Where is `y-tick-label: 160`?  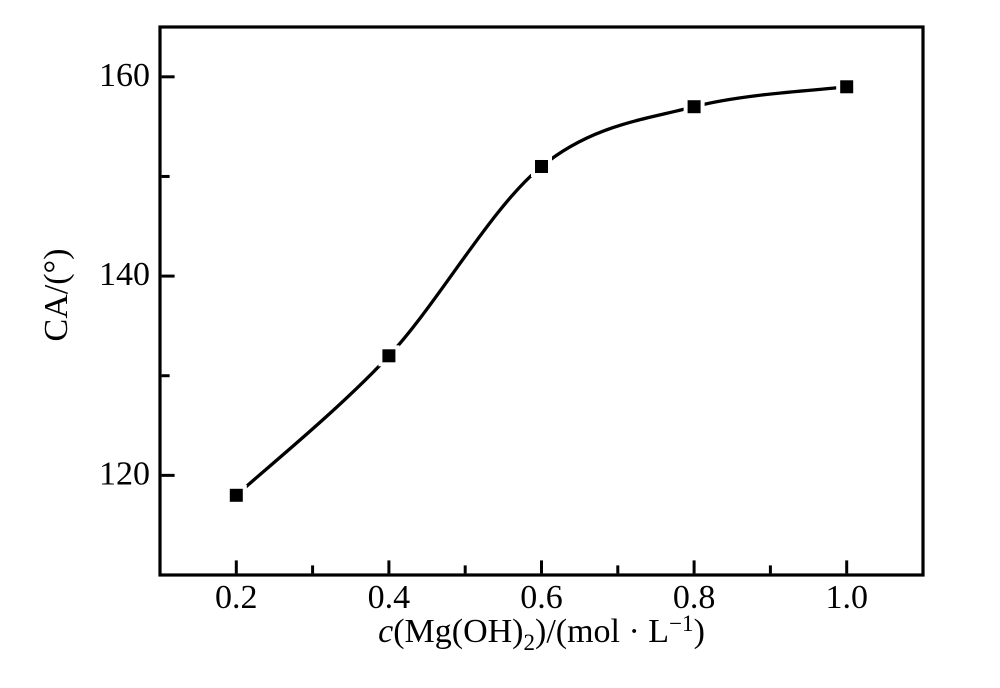 y-tick-label: 160 is located at coordinates (124, 75).